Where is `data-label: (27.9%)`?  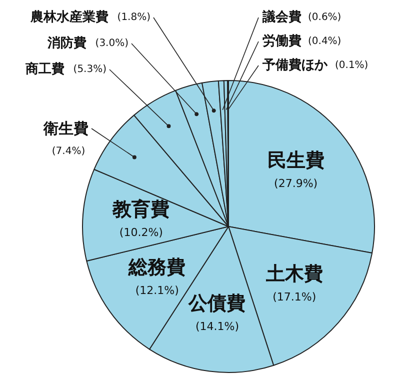 data-label: (27.9%) is located at coordinates (296, 183).